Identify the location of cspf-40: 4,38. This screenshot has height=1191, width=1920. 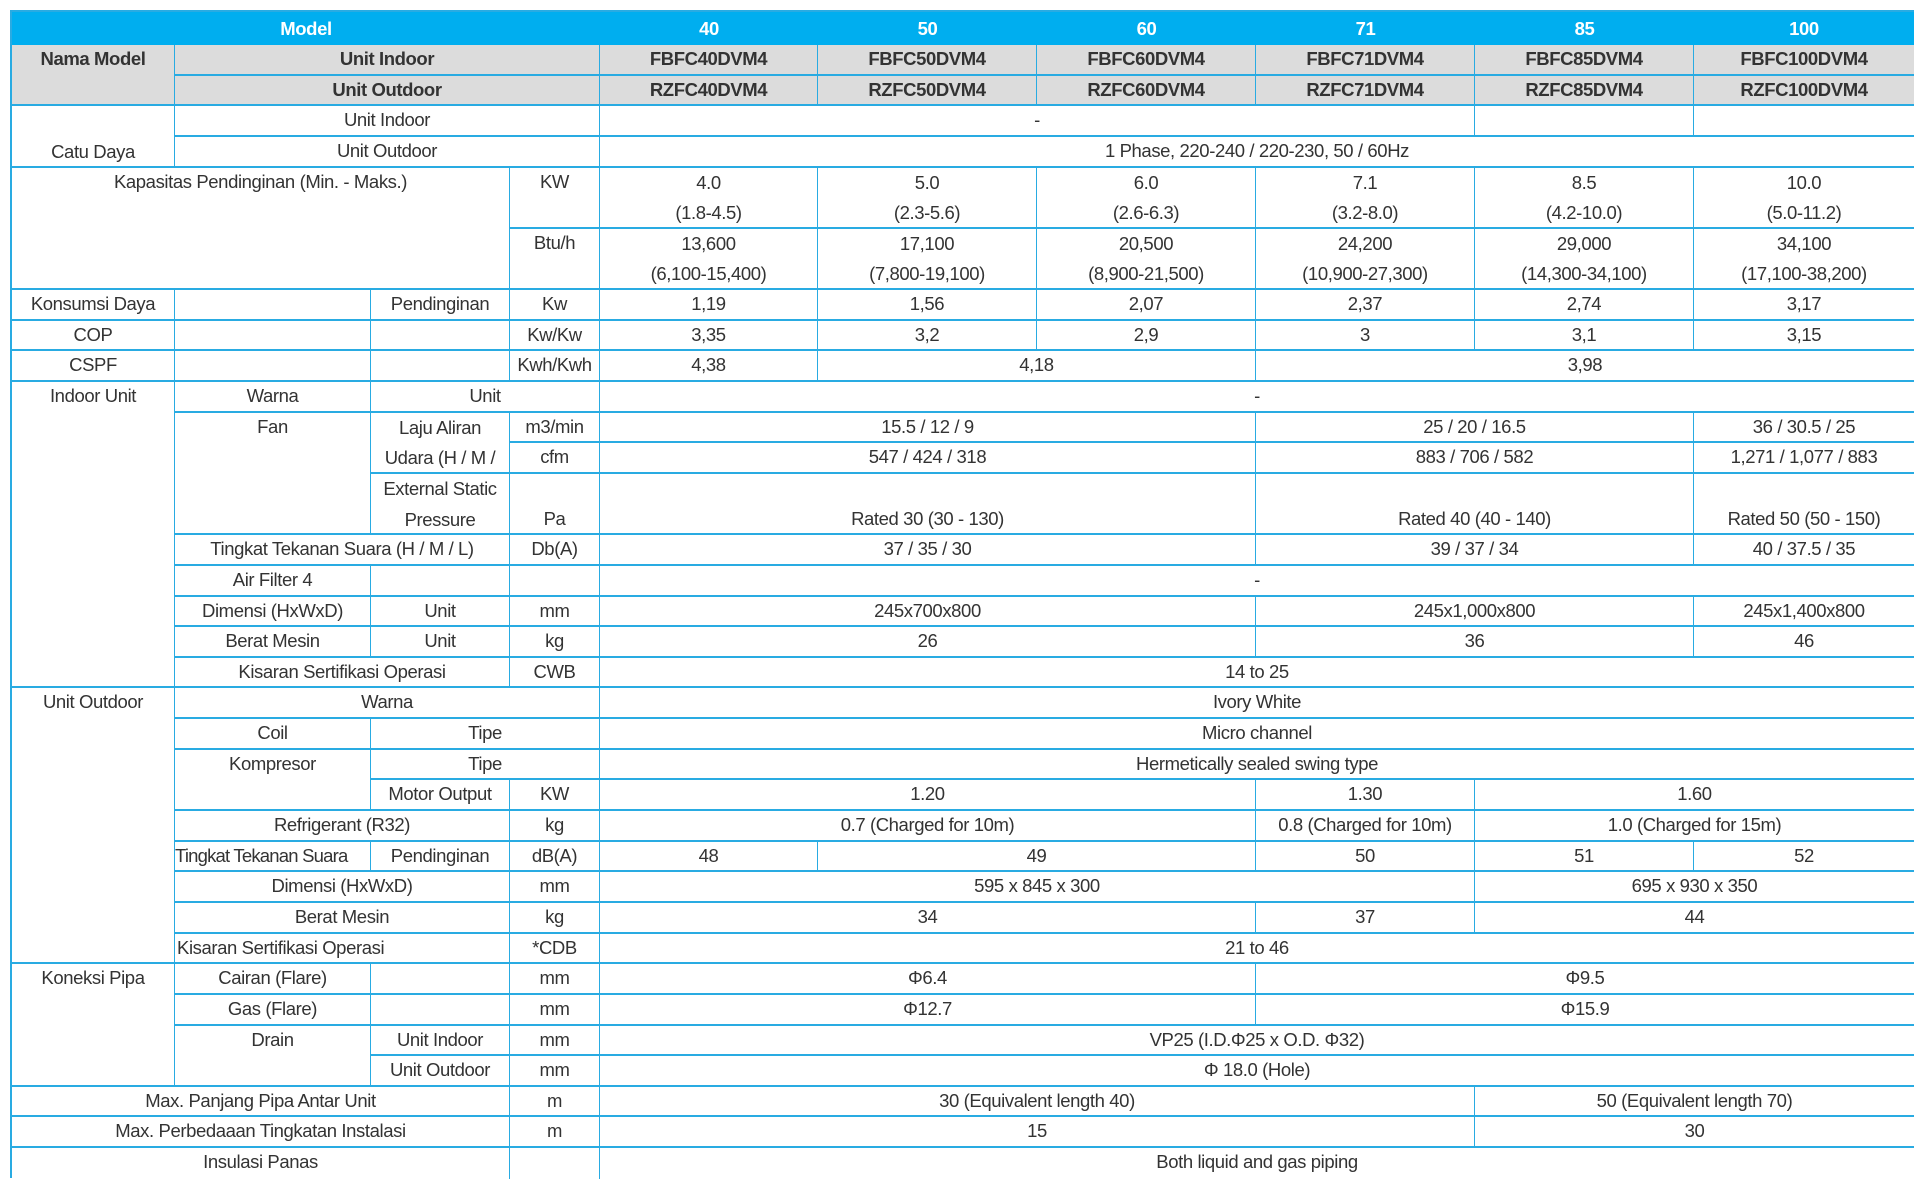
(709, 367).